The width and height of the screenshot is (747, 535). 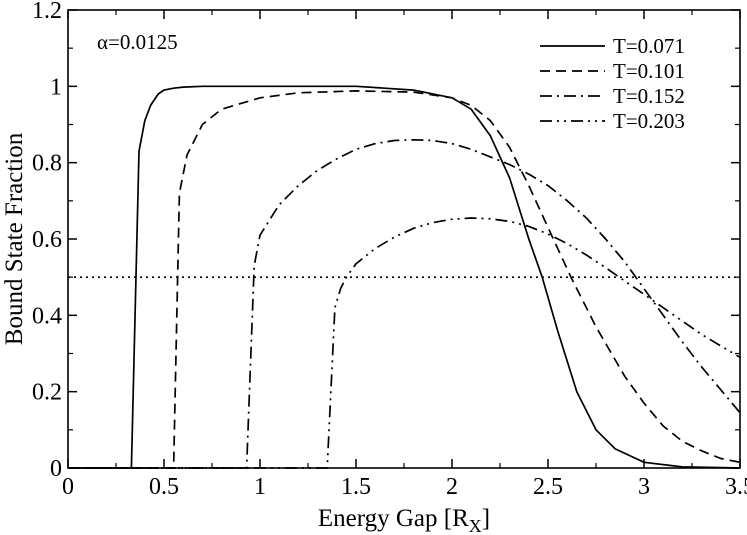 I want to click on x-tick-label: 2.5, so click(x=548, y=487).